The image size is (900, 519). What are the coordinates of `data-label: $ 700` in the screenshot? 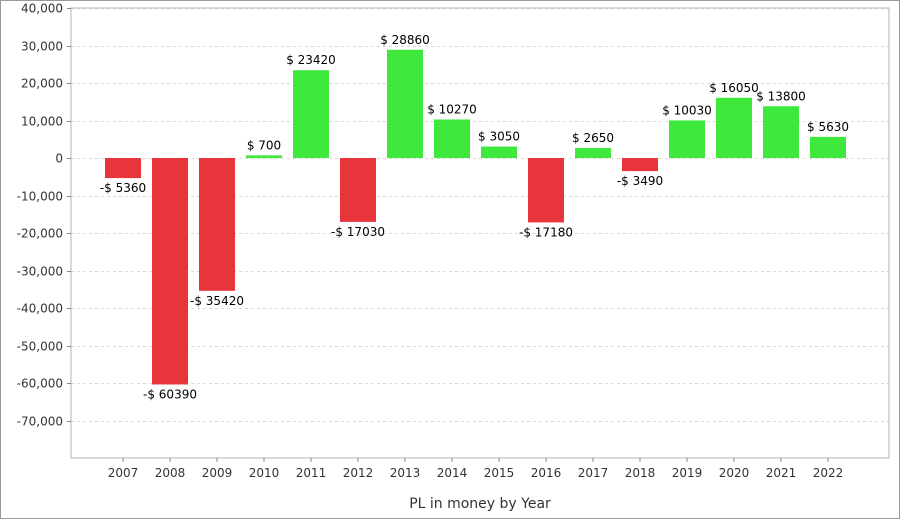 It's located at (264, 145).